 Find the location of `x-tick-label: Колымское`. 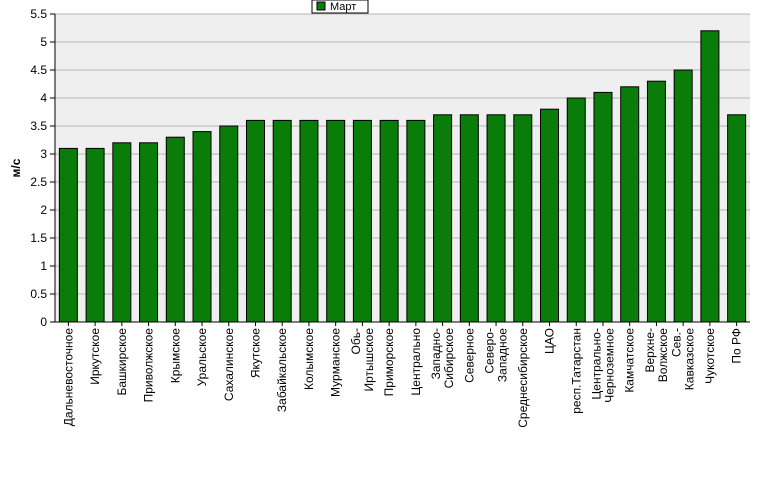

x-tick-label: Колымское is located at coordinates (309, 359).